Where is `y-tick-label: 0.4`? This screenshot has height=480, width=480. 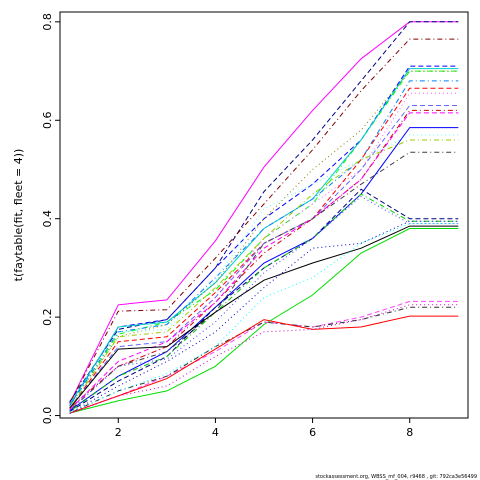
y-tick-label: 0.4 is located at coordinates (47, 219).